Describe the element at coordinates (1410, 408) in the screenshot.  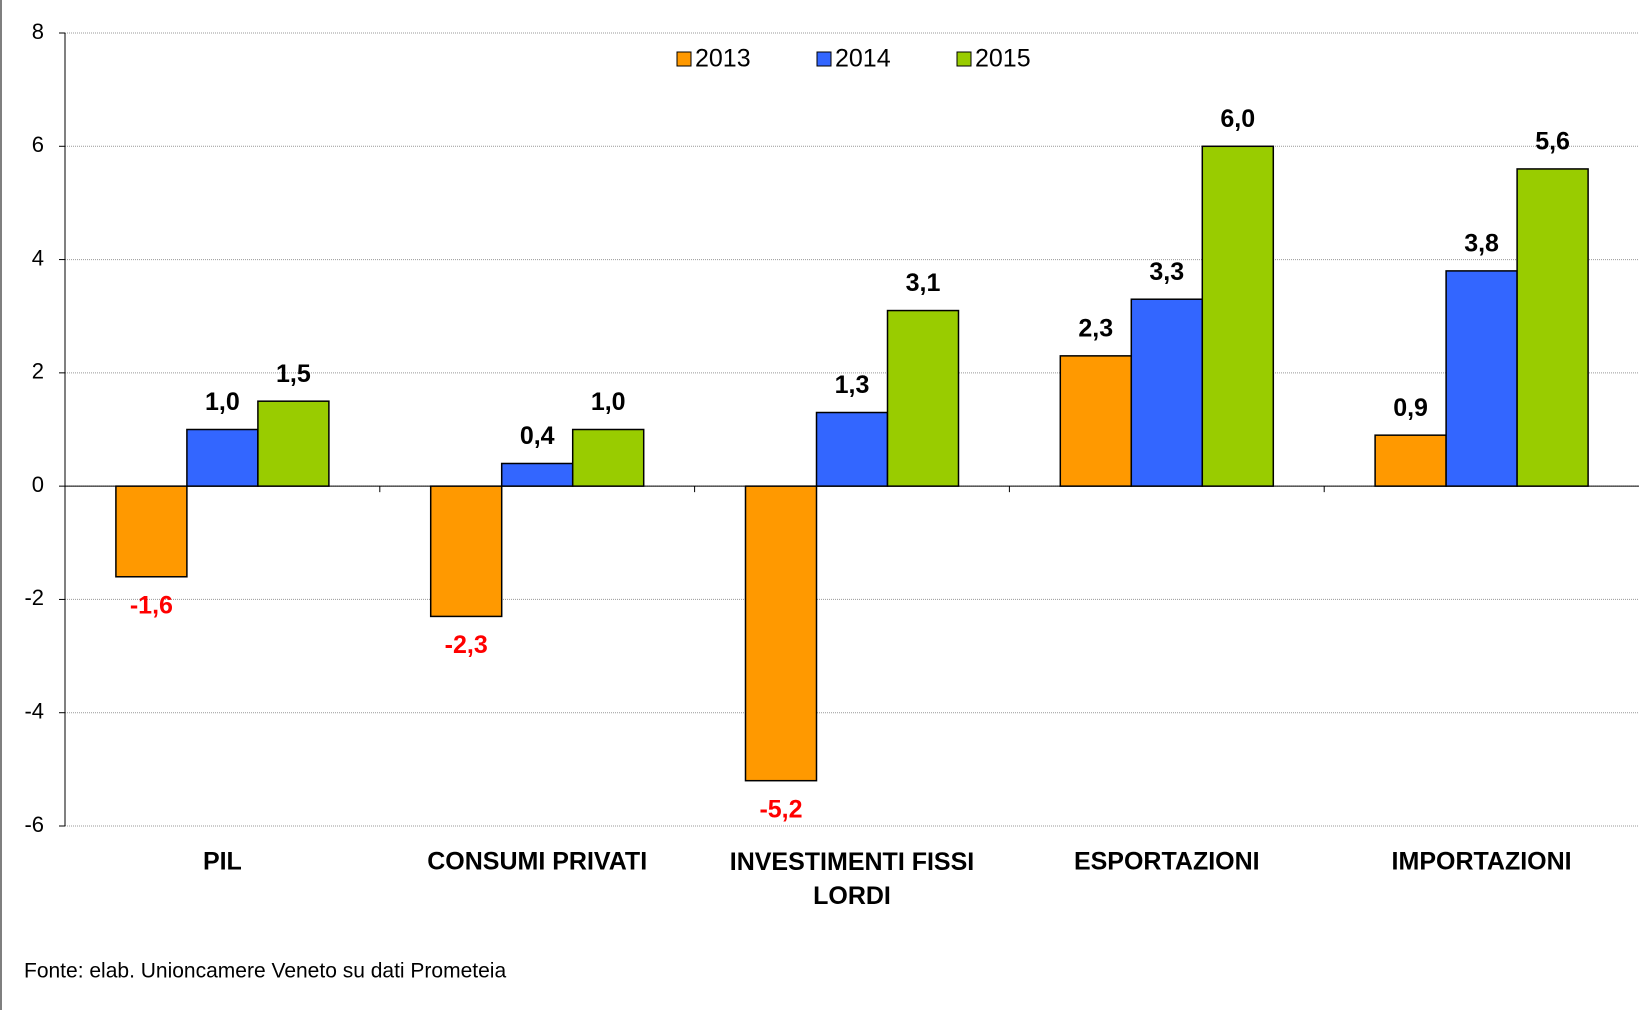
I see `data-label: 0,9` at that location.